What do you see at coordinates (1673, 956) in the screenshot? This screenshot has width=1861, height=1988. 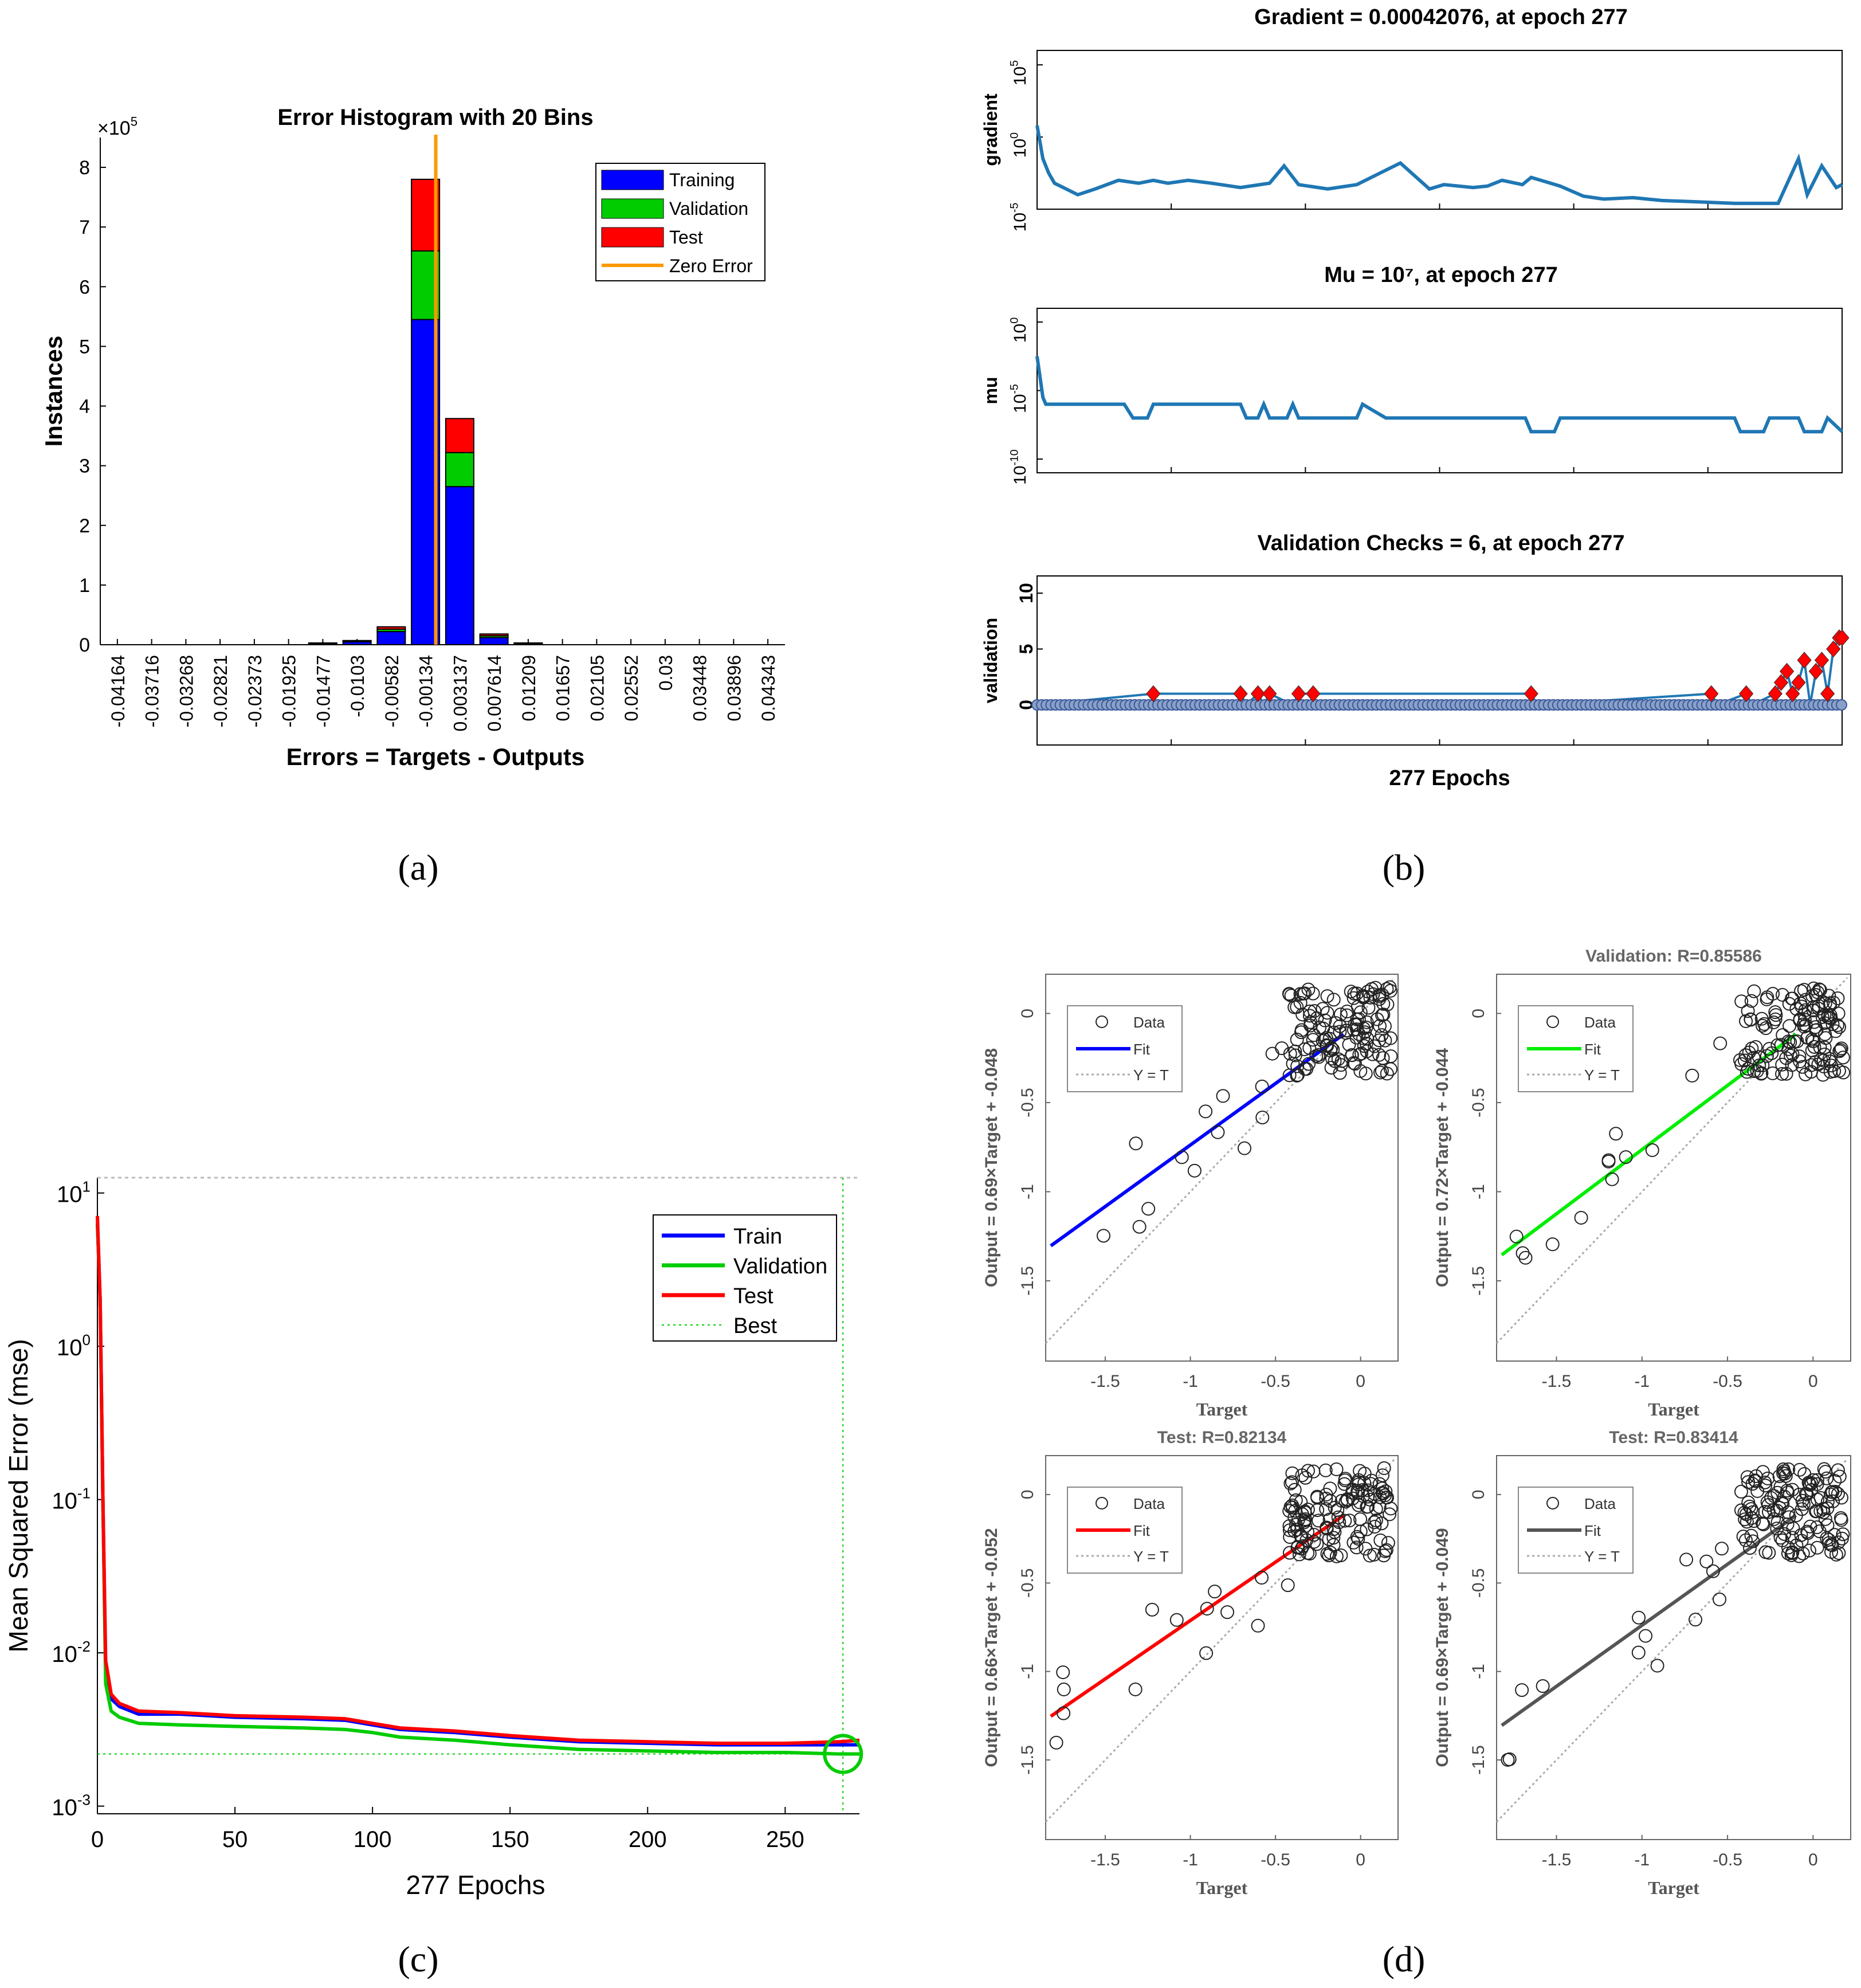 I see `subplot-title: Validation: R=0.85586` at bounding box center [1673, 956].